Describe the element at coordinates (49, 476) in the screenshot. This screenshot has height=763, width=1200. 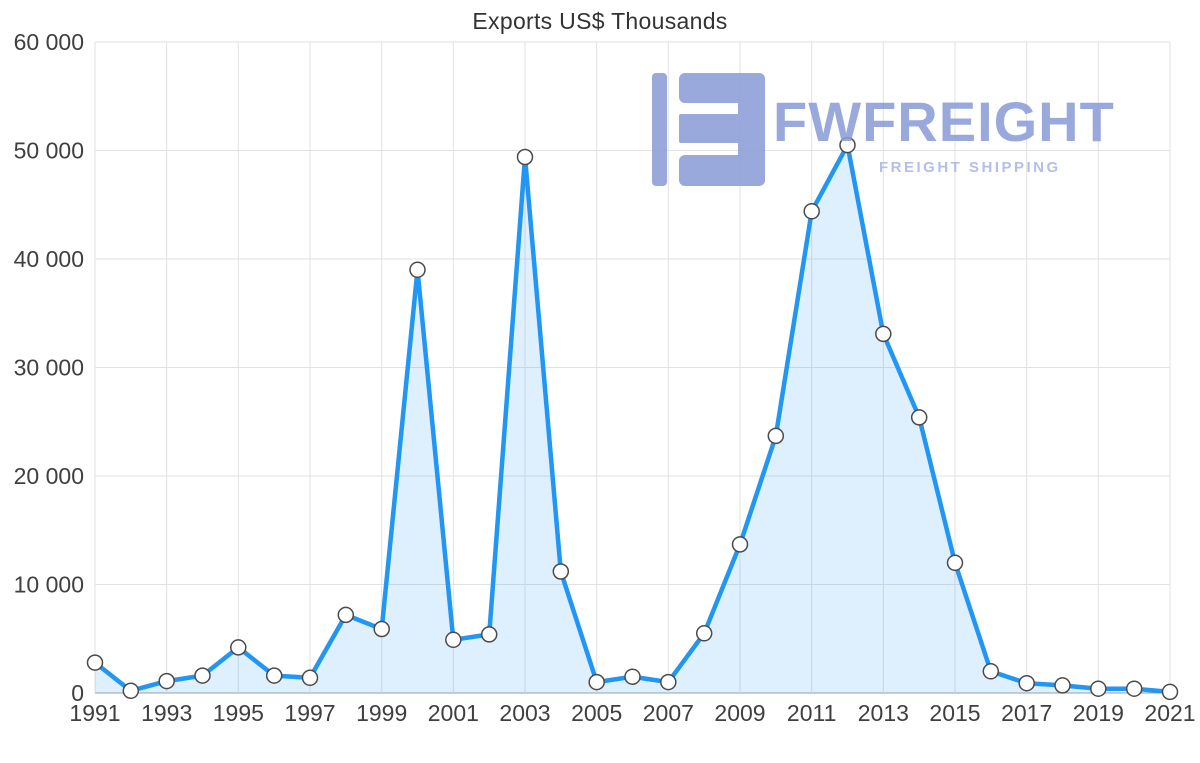
I see `svg-text: 20 000` at that location.